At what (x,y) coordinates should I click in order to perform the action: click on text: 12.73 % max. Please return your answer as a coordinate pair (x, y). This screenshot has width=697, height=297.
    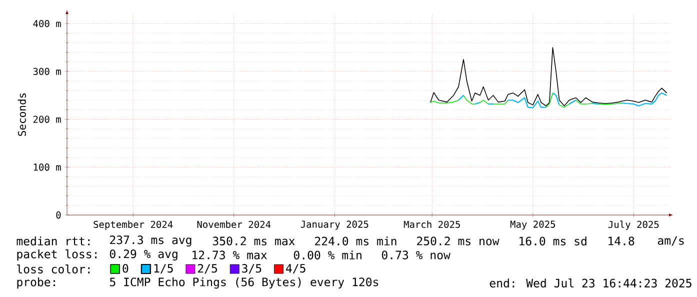
    Looking at the image, I should click on (229, 255).